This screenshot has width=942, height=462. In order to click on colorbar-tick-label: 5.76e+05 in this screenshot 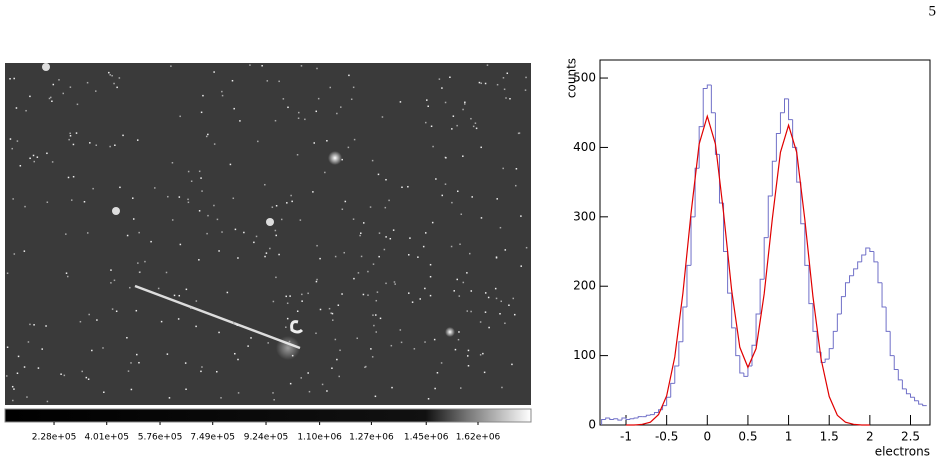, I will do `click(160, 438)`.